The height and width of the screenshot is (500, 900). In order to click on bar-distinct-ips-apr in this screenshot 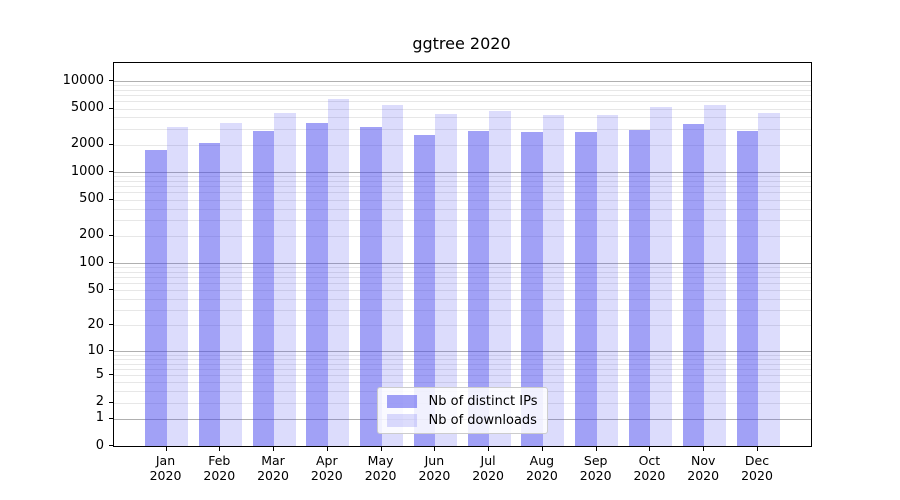, I will do `click(317, 284)`.